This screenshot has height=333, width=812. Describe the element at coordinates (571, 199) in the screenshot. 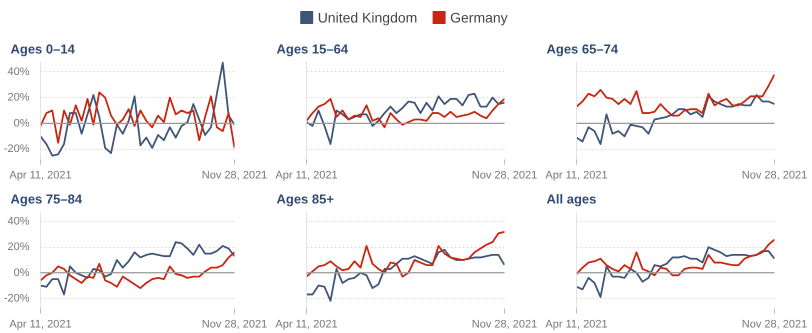

I see `chart-title: All ages` at that location.